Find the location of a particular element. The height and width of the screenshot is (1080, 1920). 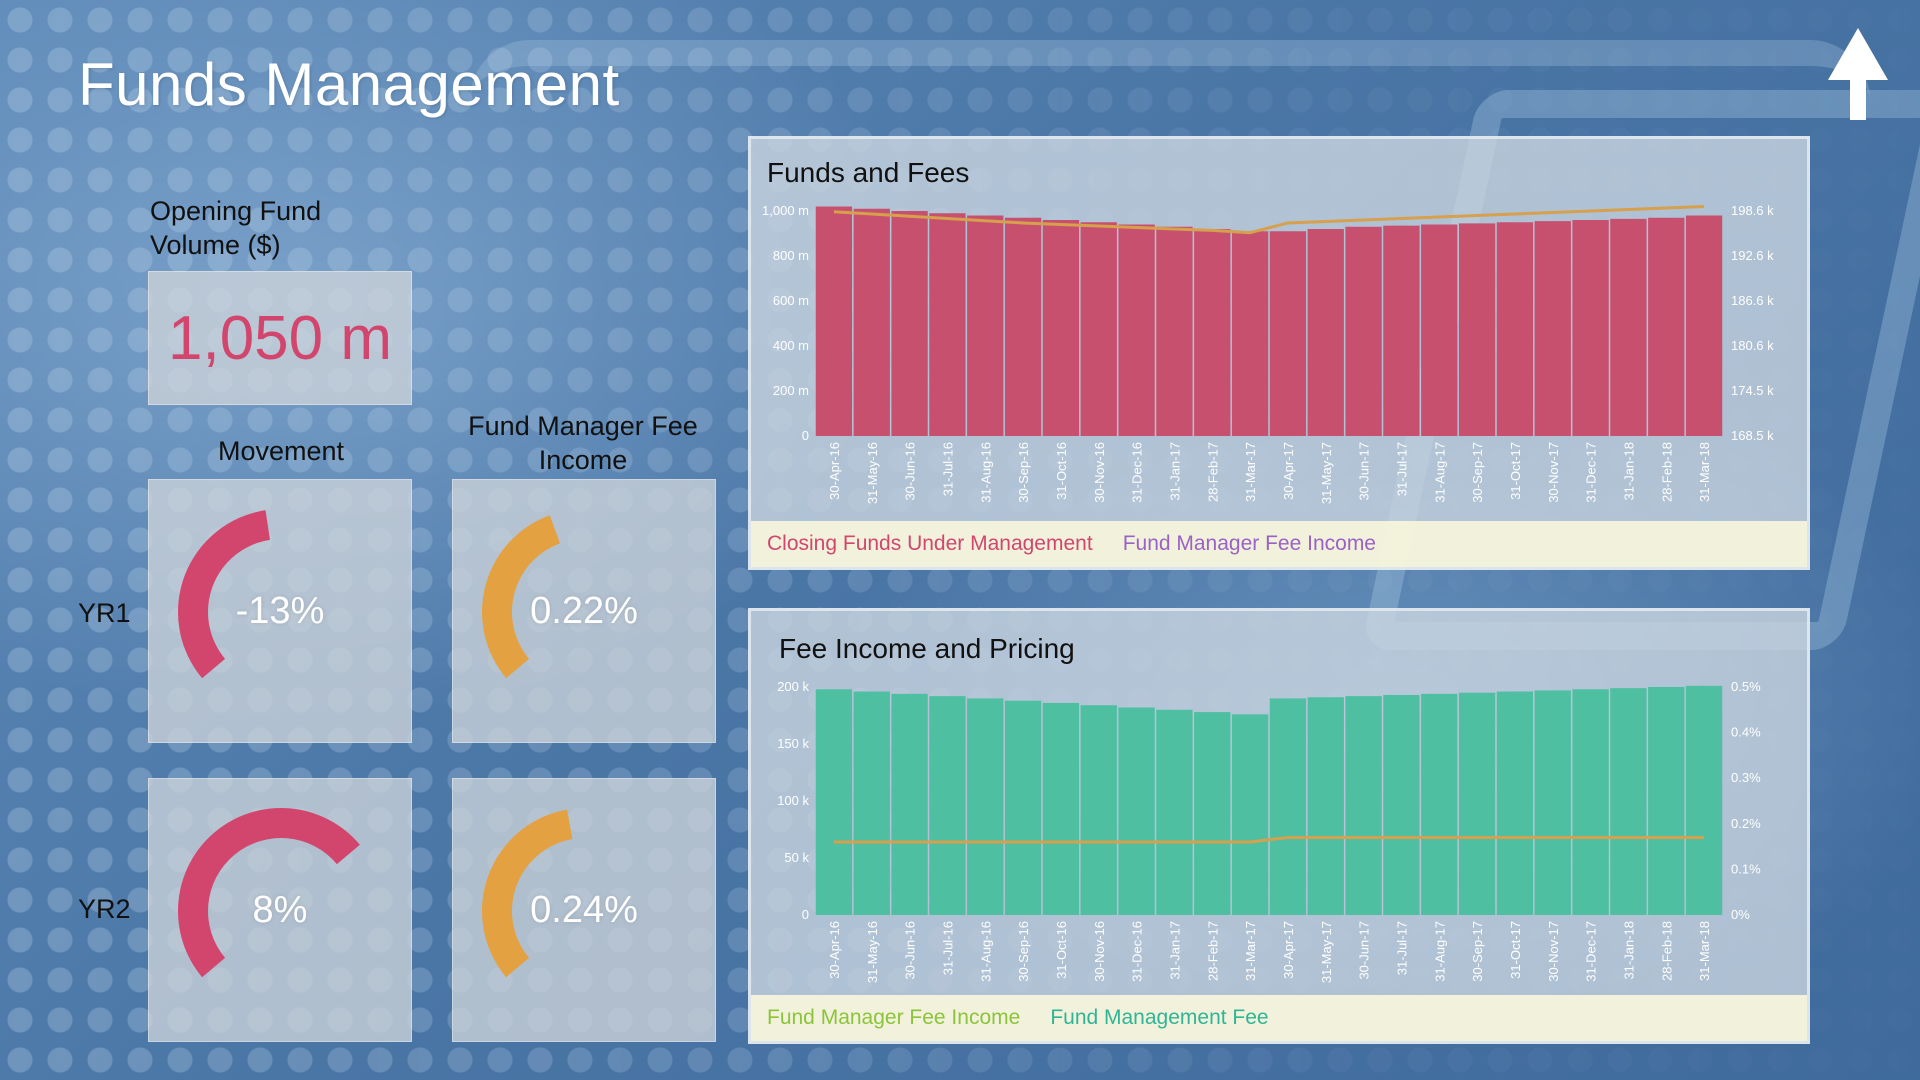

fee-income-gauge-yr2: 0.24% is located at coordinates (584, 910).